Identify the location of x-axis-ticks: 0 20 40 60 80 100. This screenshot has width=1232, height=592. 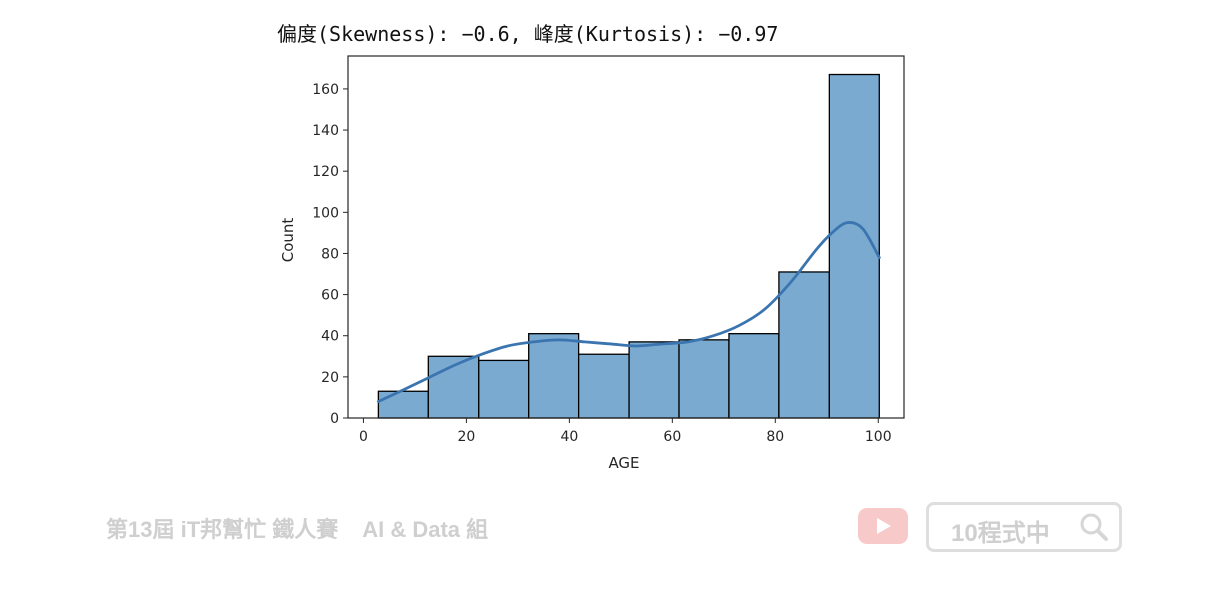
(625, 431).